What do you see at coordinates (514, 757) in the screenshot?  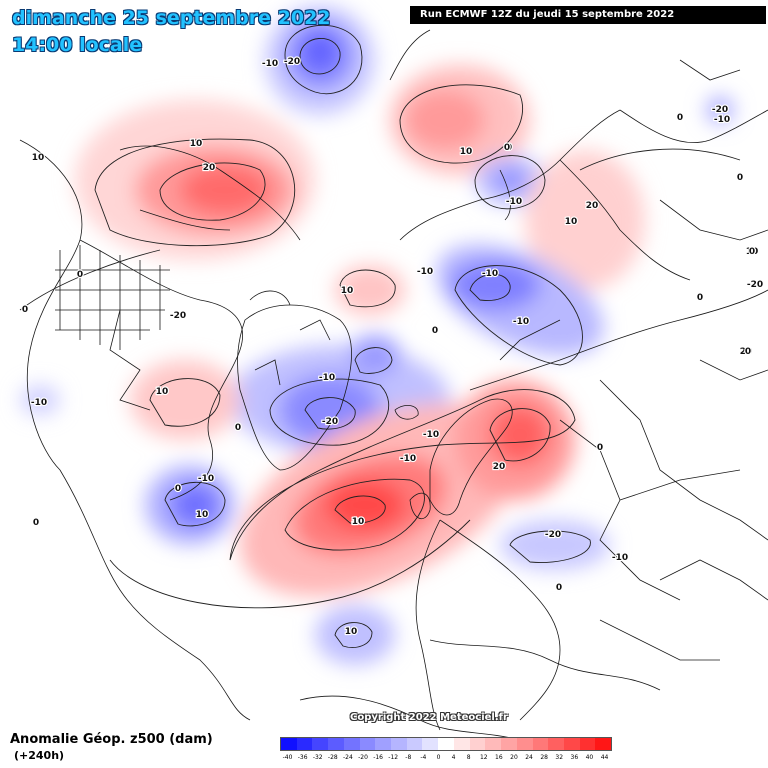 I see `legend-tick: 20` at bounding box center [514, 757].